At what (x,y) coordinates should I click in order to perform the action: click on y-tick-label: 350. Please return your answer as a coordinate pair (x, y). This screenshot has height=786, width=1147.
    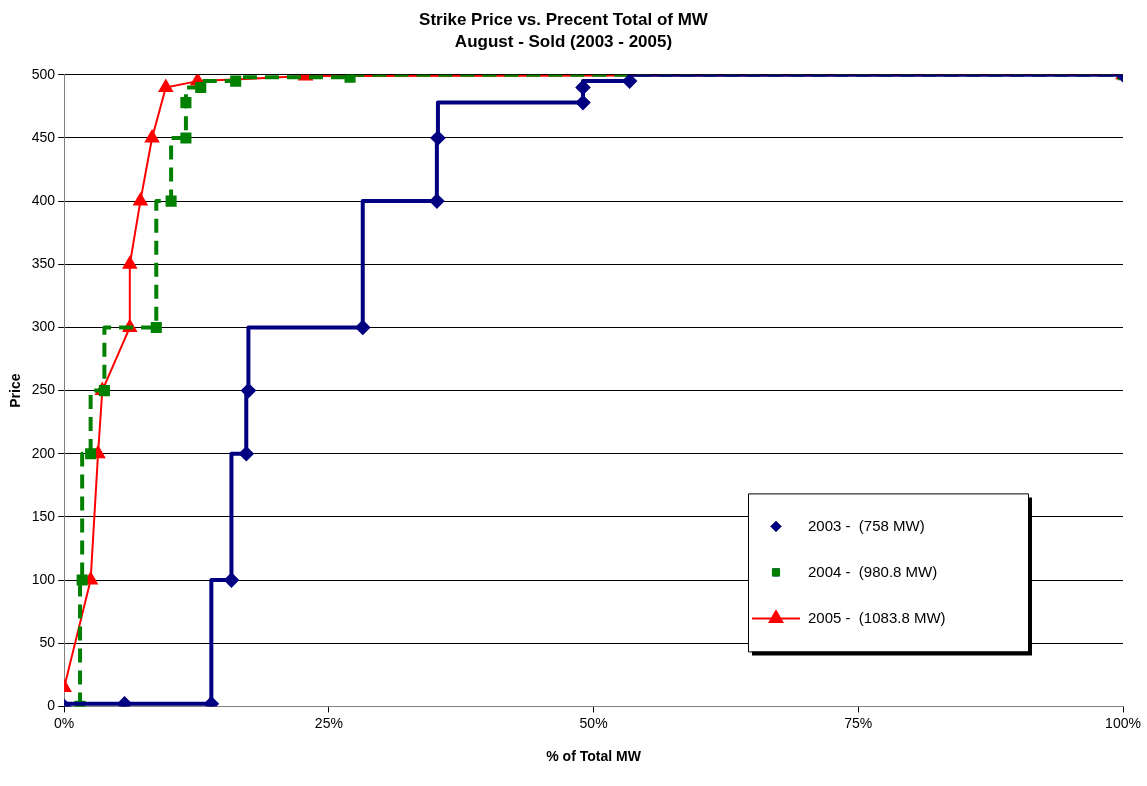
    Looking at the image, I should click on (43, 263).